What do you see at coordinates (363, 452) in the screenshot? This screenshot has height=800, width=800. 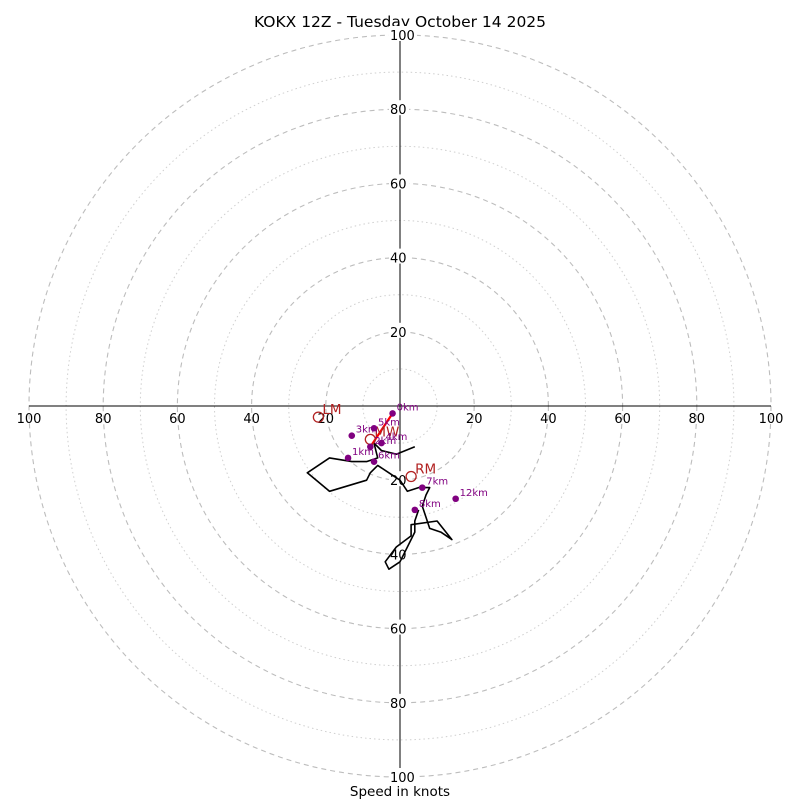 I see `height-marker-label: 1km` at bounding box center [363, 452].